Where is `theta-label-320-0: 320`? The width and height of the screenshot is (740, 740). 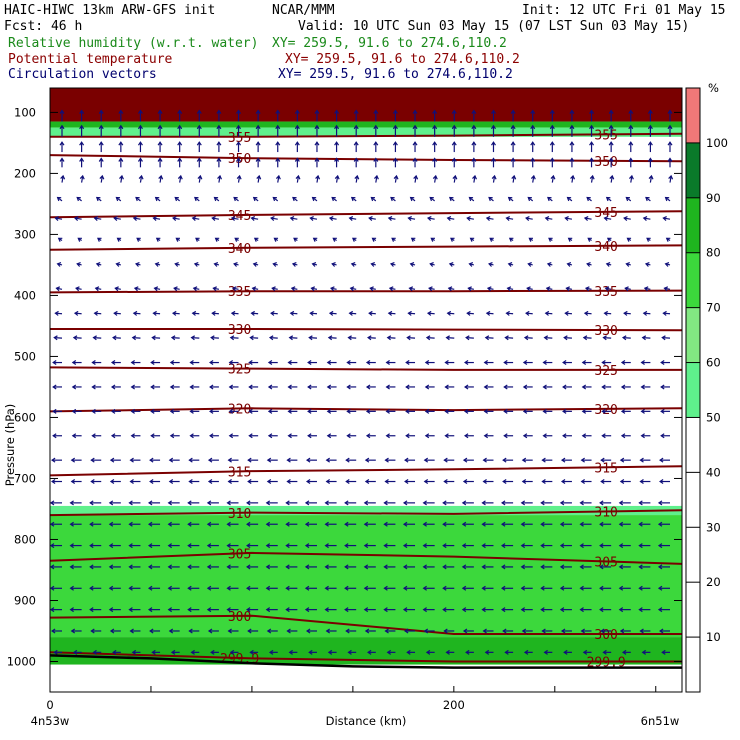 theta-label-320-0: 320 is located at coordinates (239, 409).